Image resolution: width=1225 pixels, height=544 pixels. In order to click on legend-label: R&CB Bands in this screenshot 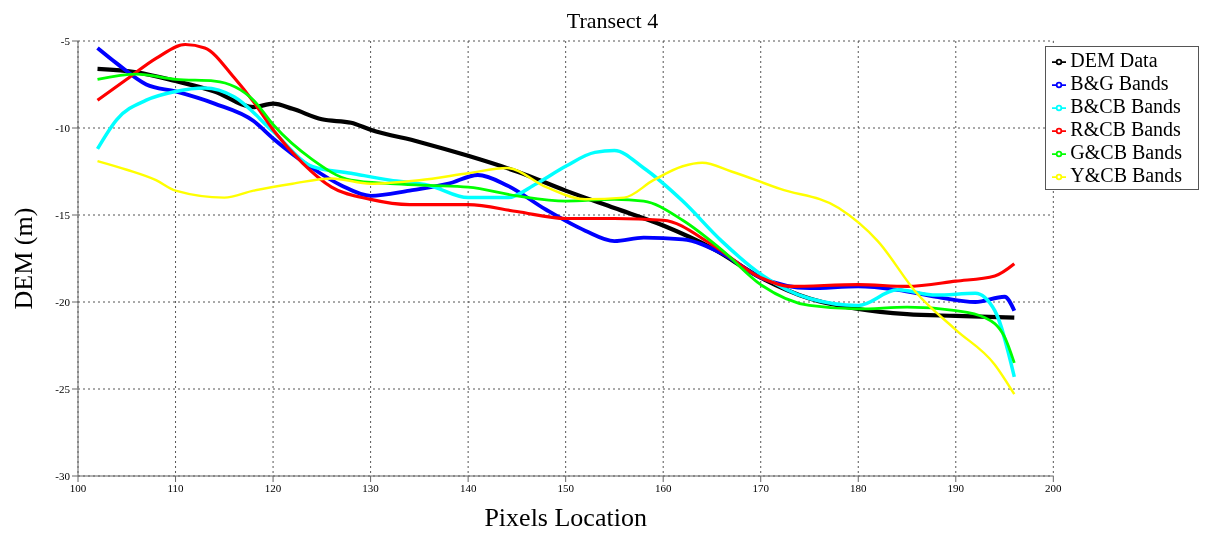, I will do `click(1125, 129)`.